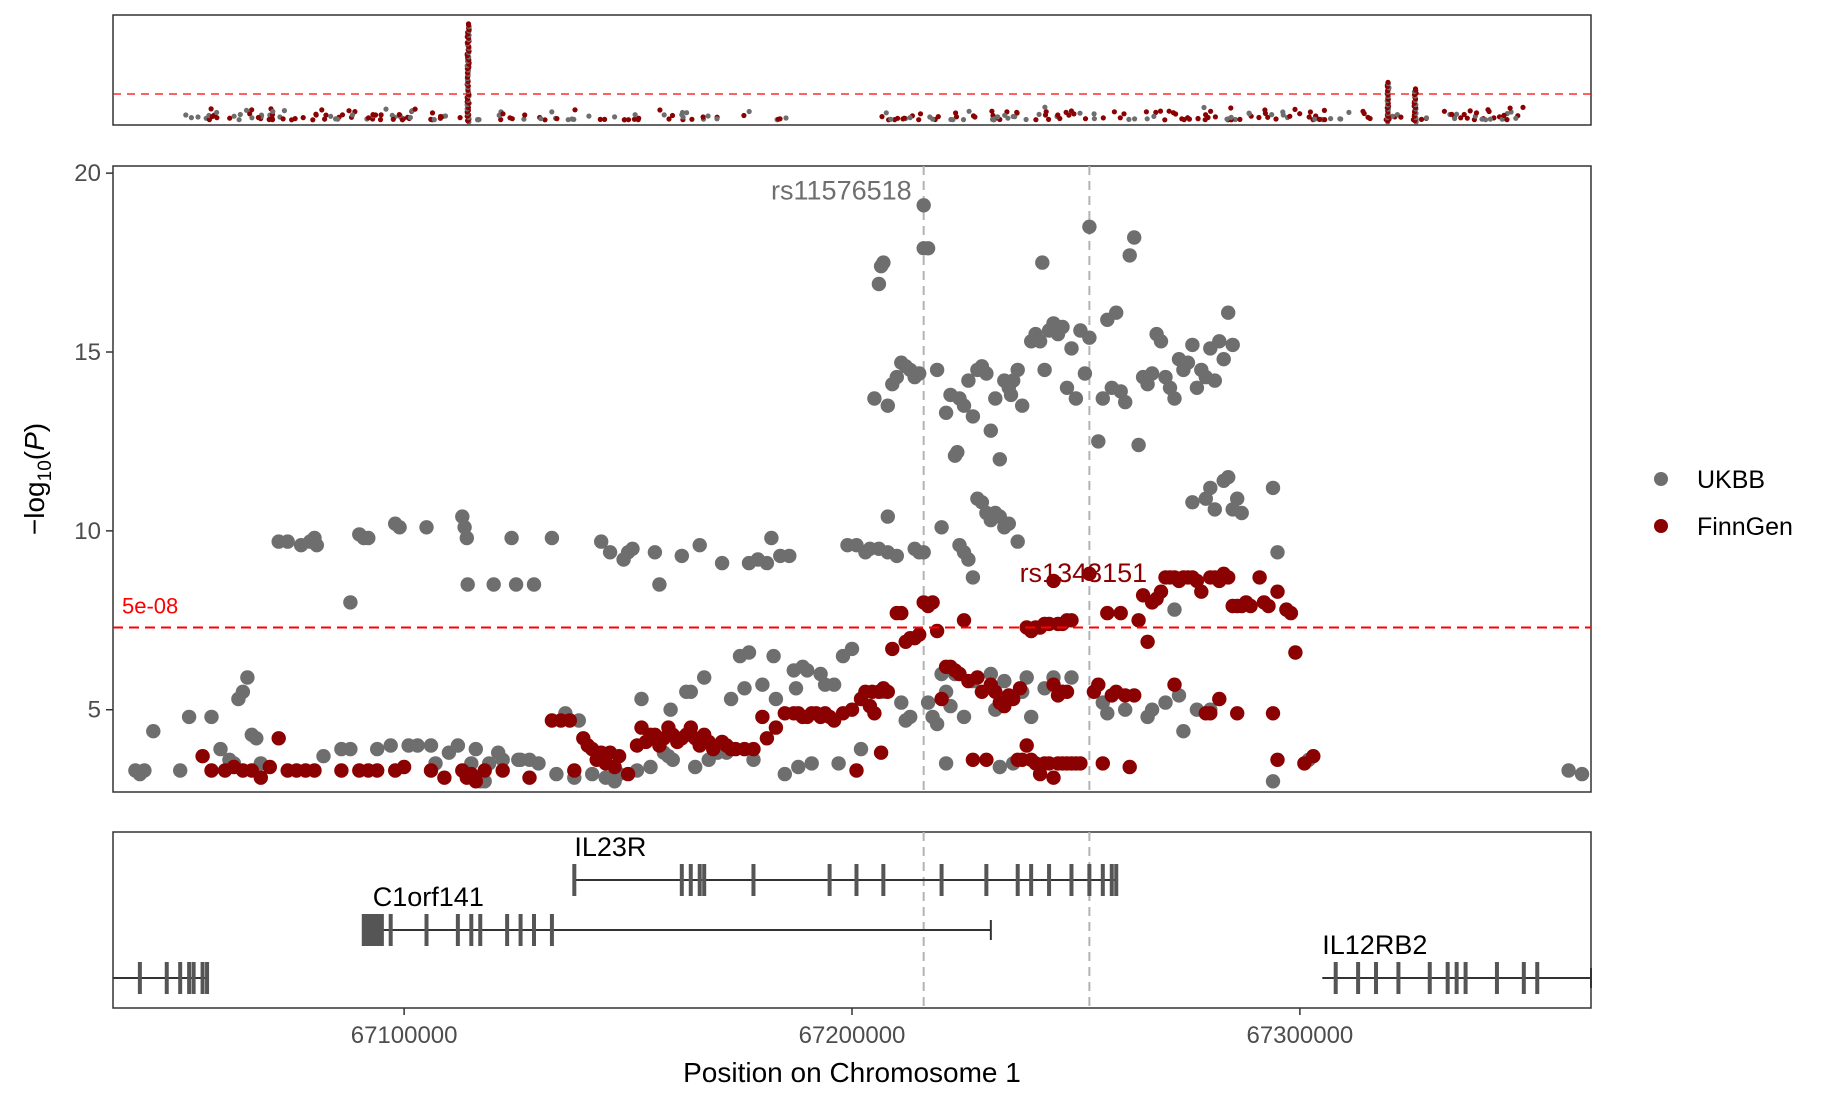 The image size is (1824, 1094). What do you see at coordinates (610, 847) in the screenshot?
I see `gene-label: IL23R` at bounding box center [610, 847].